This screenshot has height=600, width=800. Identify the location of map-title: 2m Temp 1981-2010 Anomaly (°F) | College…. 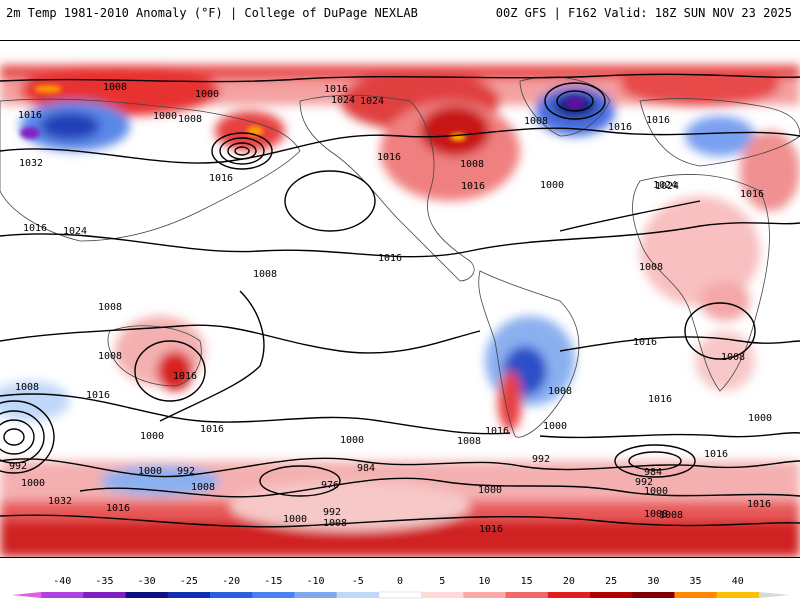
(212, 13).